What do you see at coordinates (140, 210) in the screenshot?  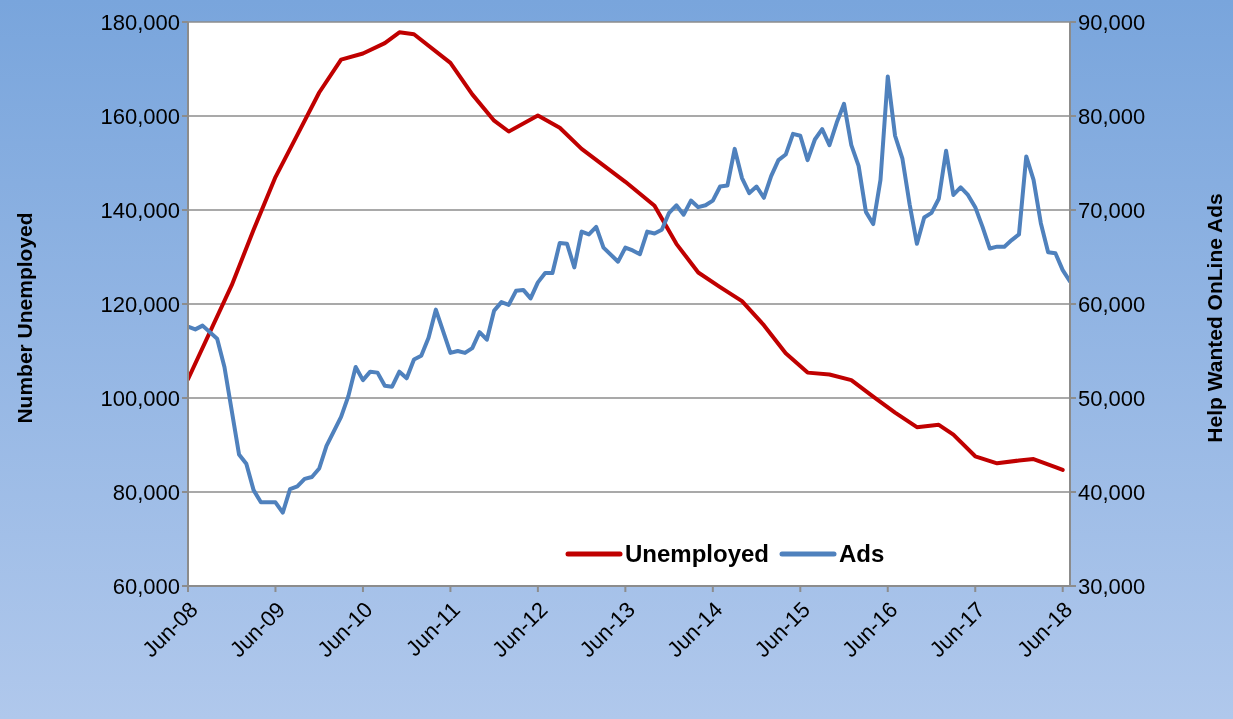 I see `y-tick-label: 140,000` at bounding box center [140, 210].